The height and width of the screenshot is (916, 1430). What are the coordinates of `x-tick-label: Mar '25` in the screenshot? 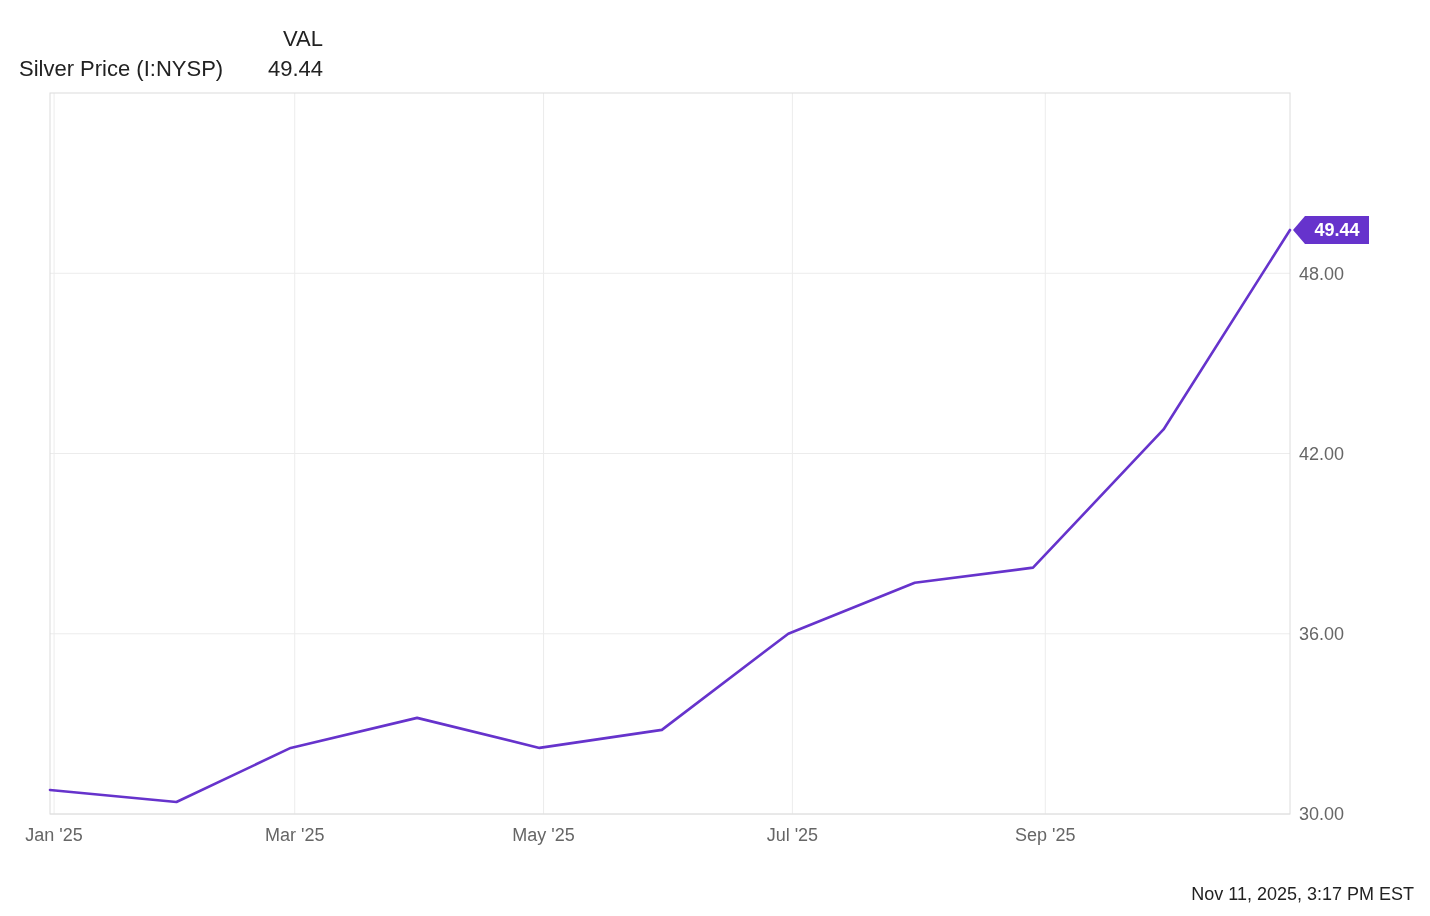 It's located at (295, 835).